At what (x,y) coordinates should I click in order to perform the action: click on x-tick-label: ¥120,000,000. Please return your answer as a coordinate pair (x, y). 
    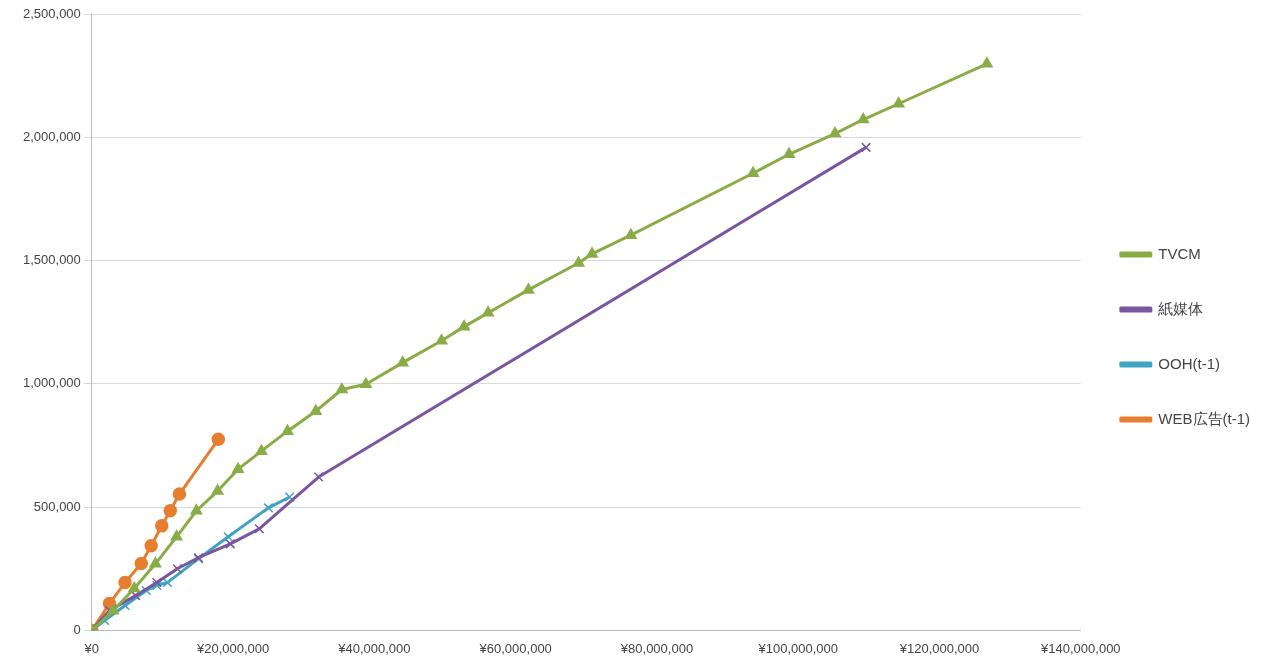
    Looking at the image, I should click on (939, 648).